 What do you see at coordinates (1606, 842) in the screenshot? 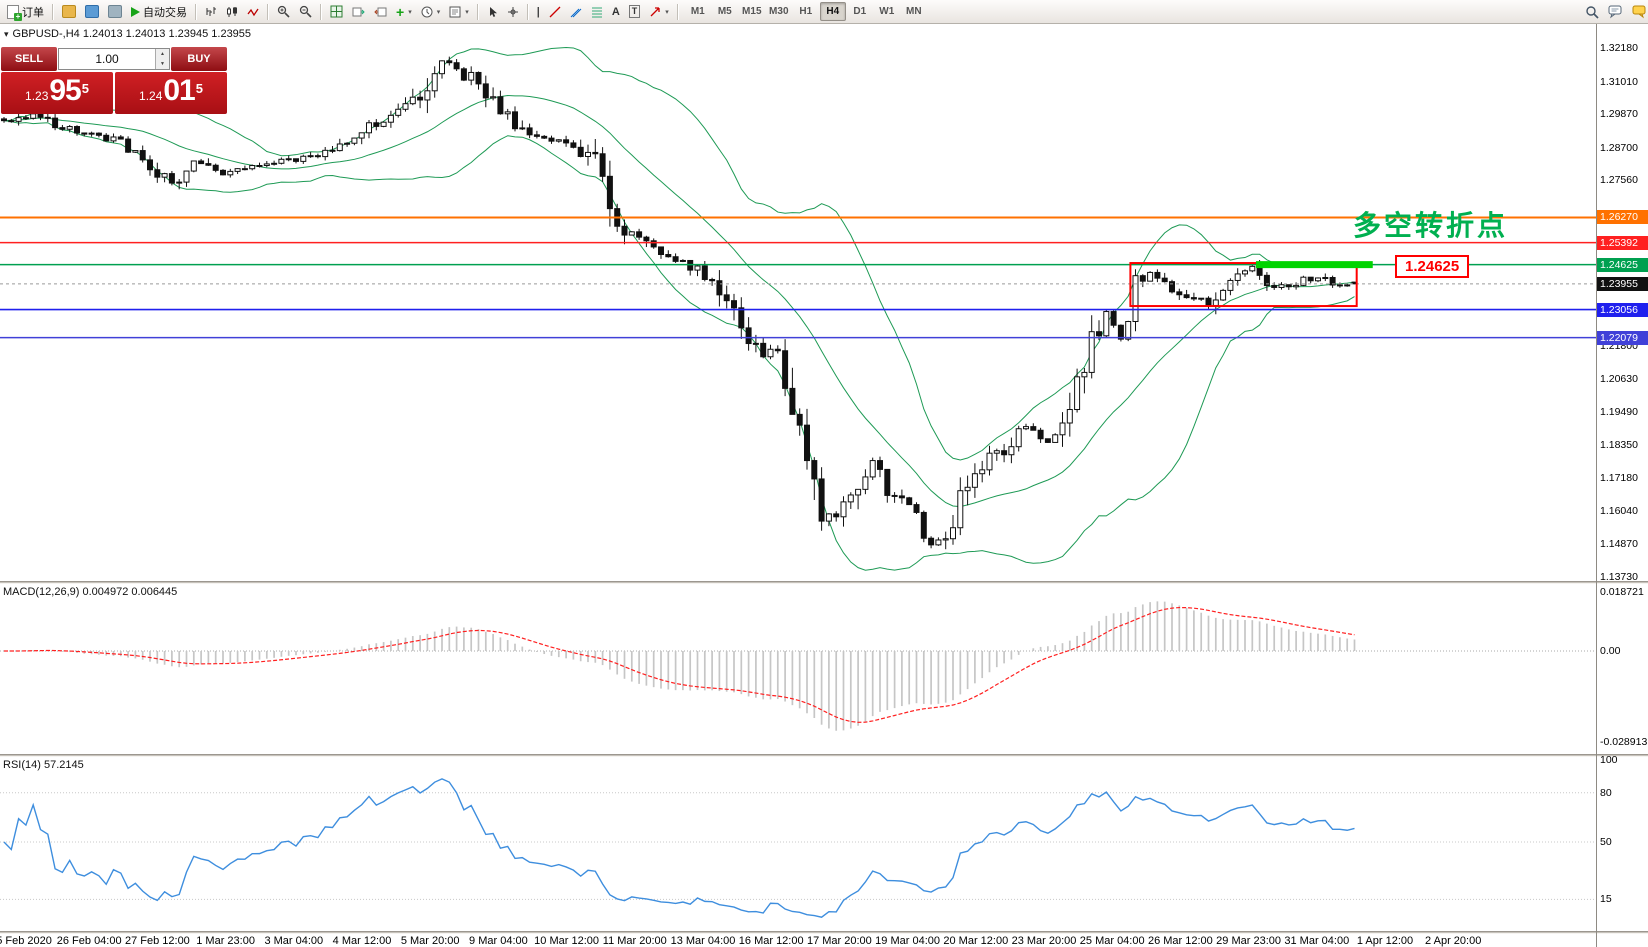
I see `rsi-axis-label: 50` at bounding box center [1606, 842].